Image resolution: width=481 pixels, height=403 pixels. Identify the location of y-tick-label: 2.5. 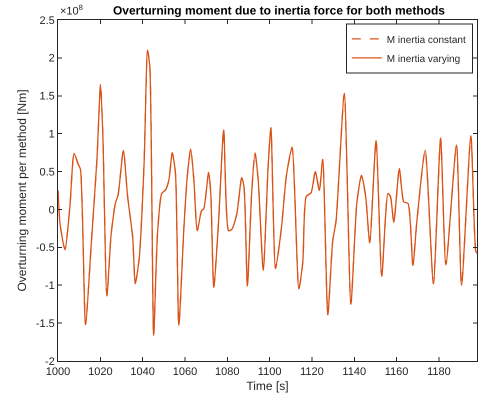
(47, 20).